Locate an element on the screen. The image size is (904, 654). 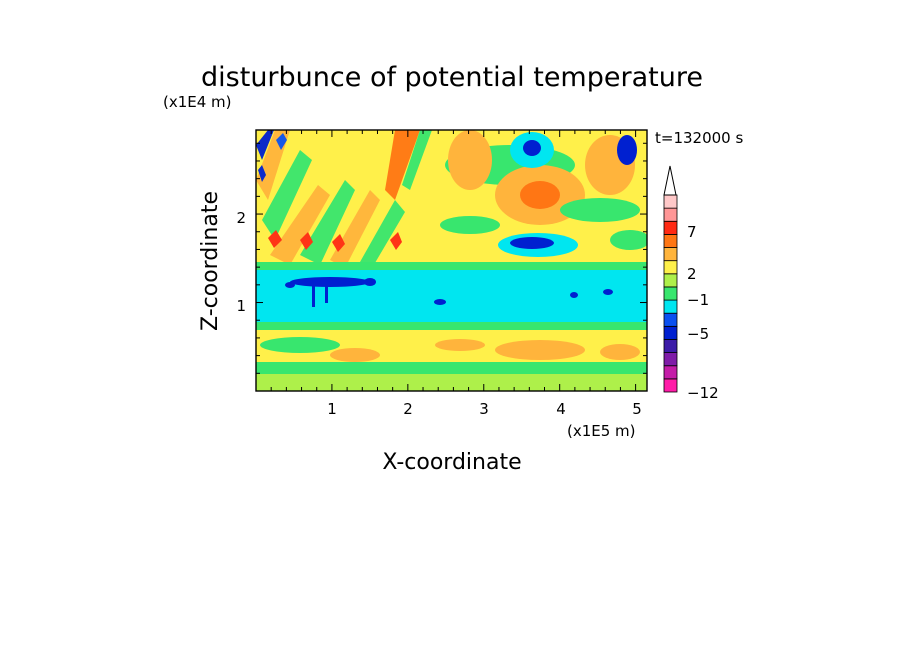
wave-fan is located at coordinates (344, 199).